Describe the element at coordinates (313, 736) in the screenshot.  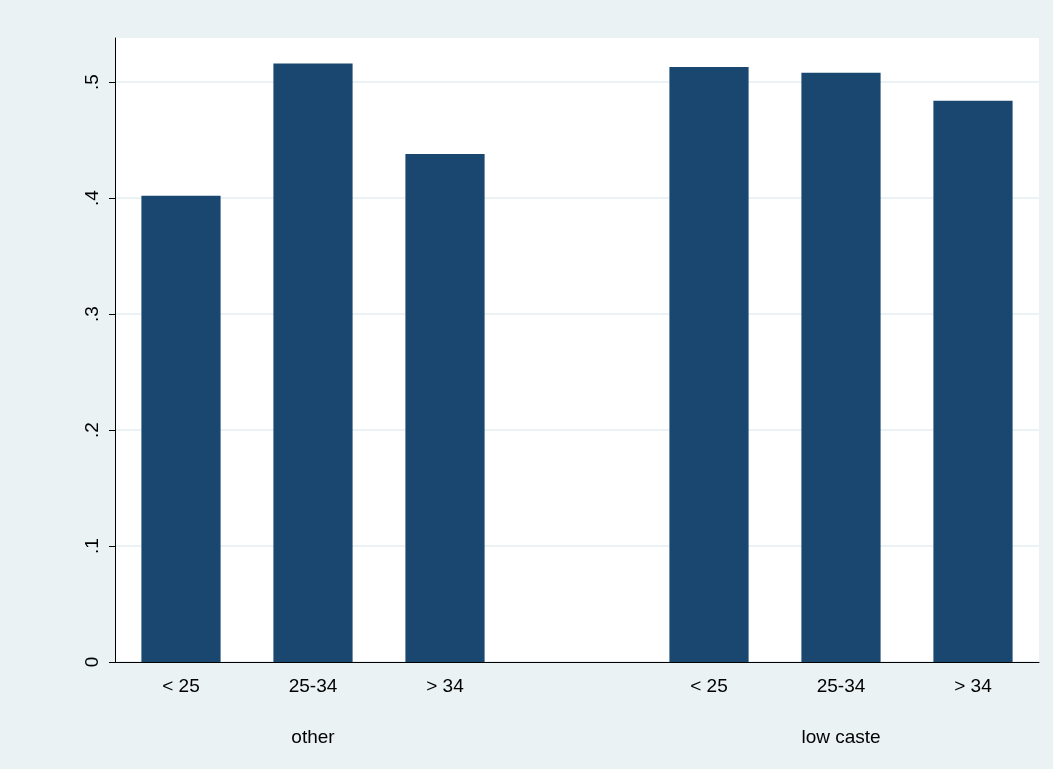
I see `text: other` at that location.